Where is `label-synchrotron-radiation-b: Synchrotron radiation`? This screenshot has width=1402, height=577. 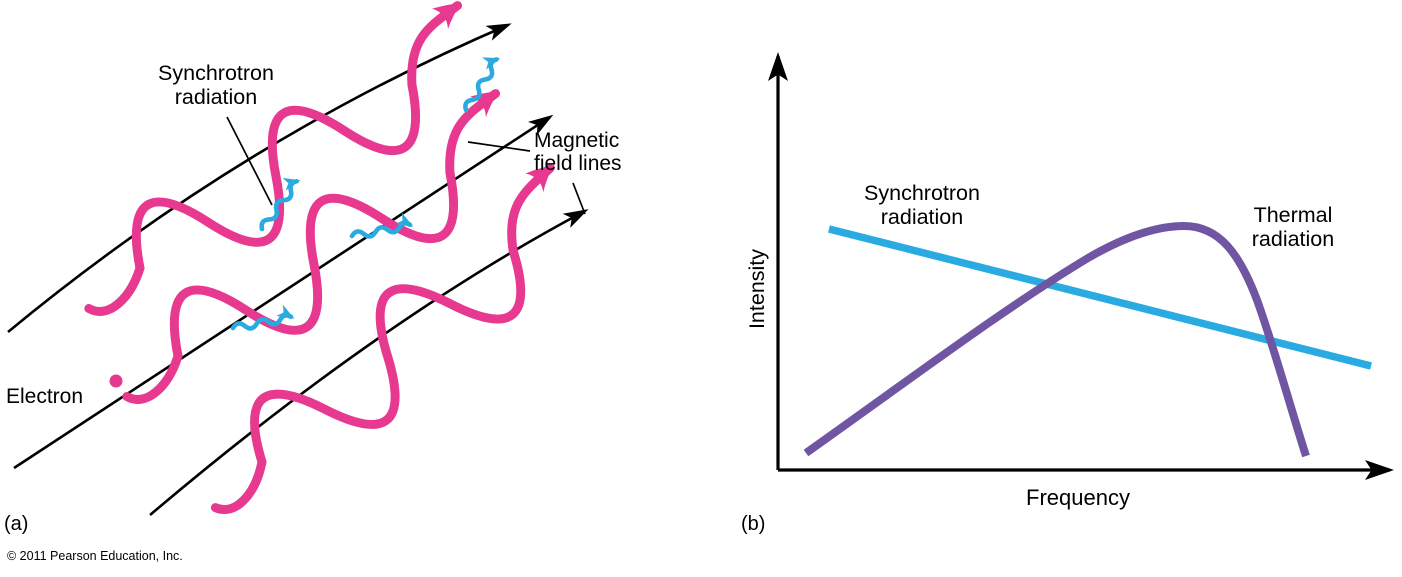 label-synchrotron-radiation-b: Synchrotron radiation is located at coordinates (922, 205).